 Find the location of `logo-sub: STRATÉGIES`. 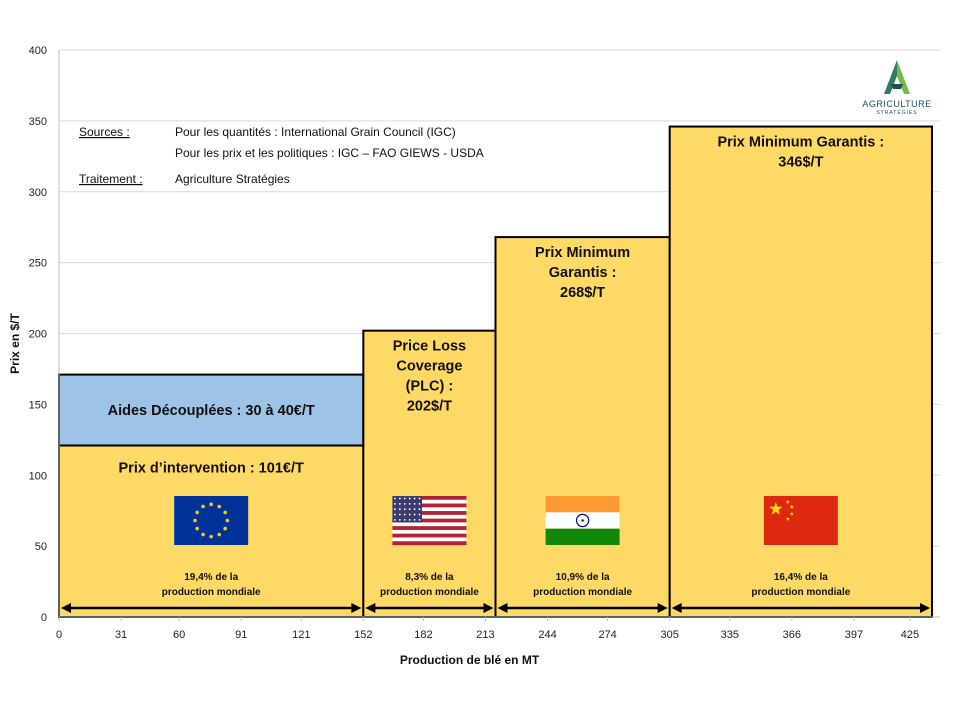

logo-sub: STRATÉGIES is located at coordinates (896, 112).